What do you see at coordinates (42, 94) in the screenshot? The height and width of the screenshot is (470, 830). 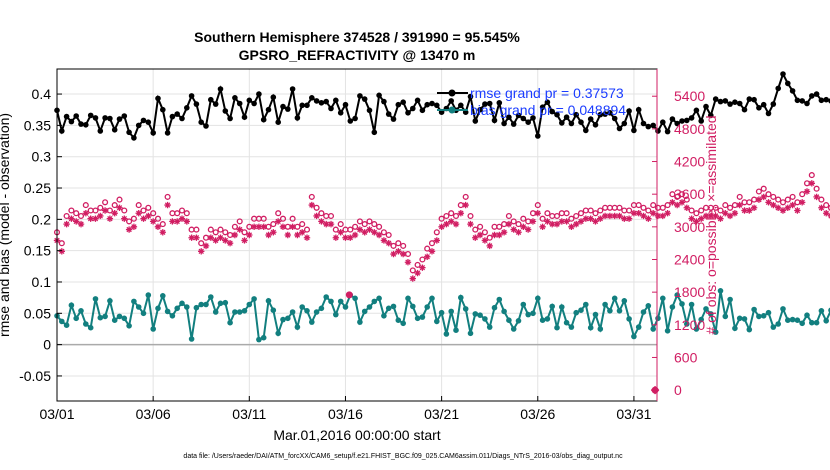 I see `y-left-tick-label: 0.4` at bounding box center [42, 94].